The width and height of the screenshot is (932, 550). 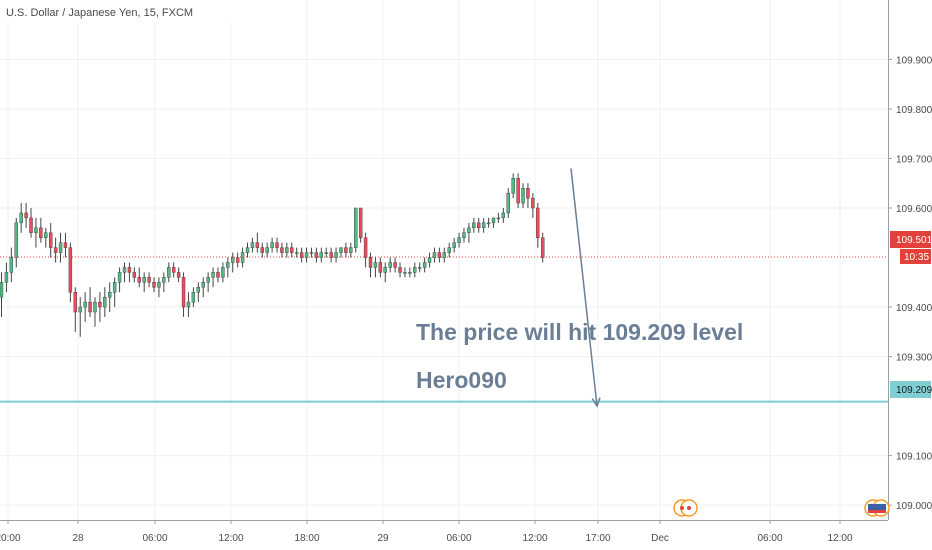 What do you see at coordinates (584, 287) in the screenshot?
I see `trend-arrow` at bounding box center [584, 287].